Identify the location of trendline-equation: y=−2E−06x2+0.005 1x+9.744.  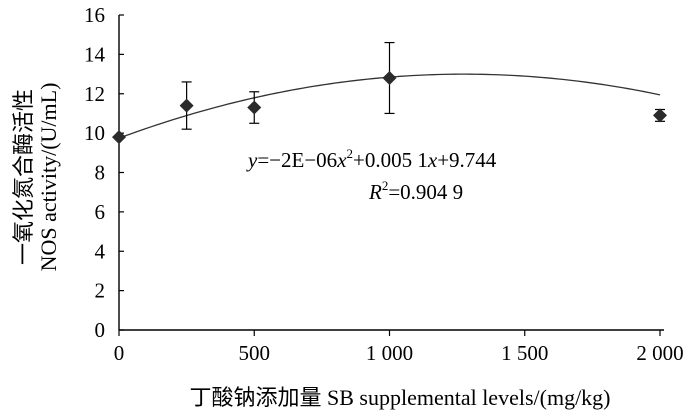
(371, 159).